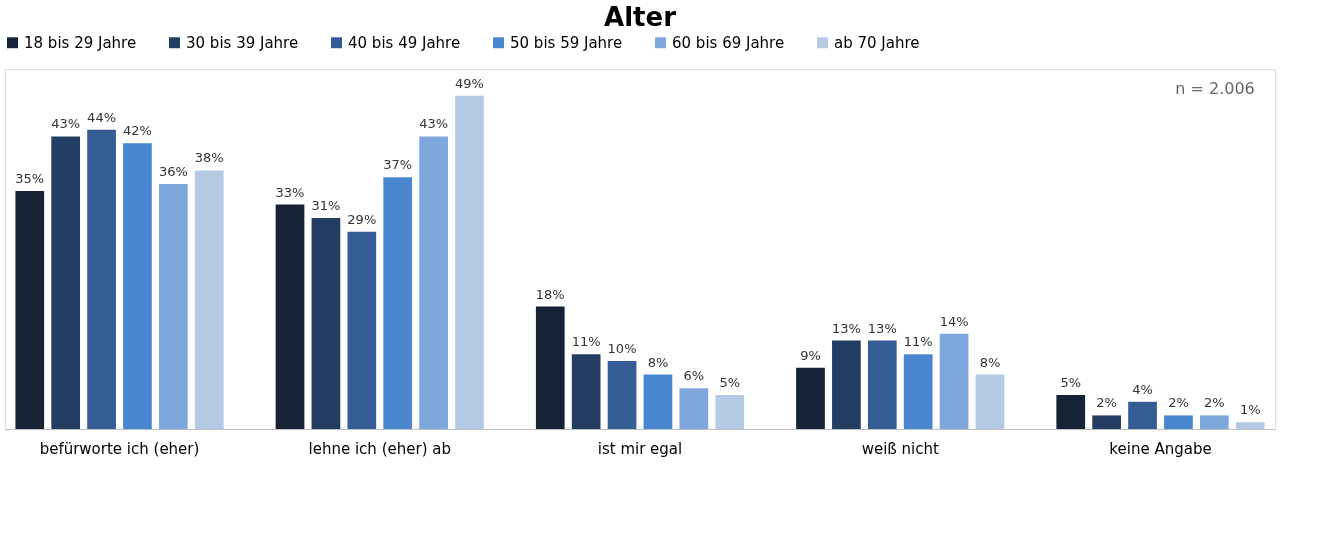  Describe the element at coordinates (379, 448) in the screenshot. I see `x-tick-label: lehne ich (eher) ab` at that location.